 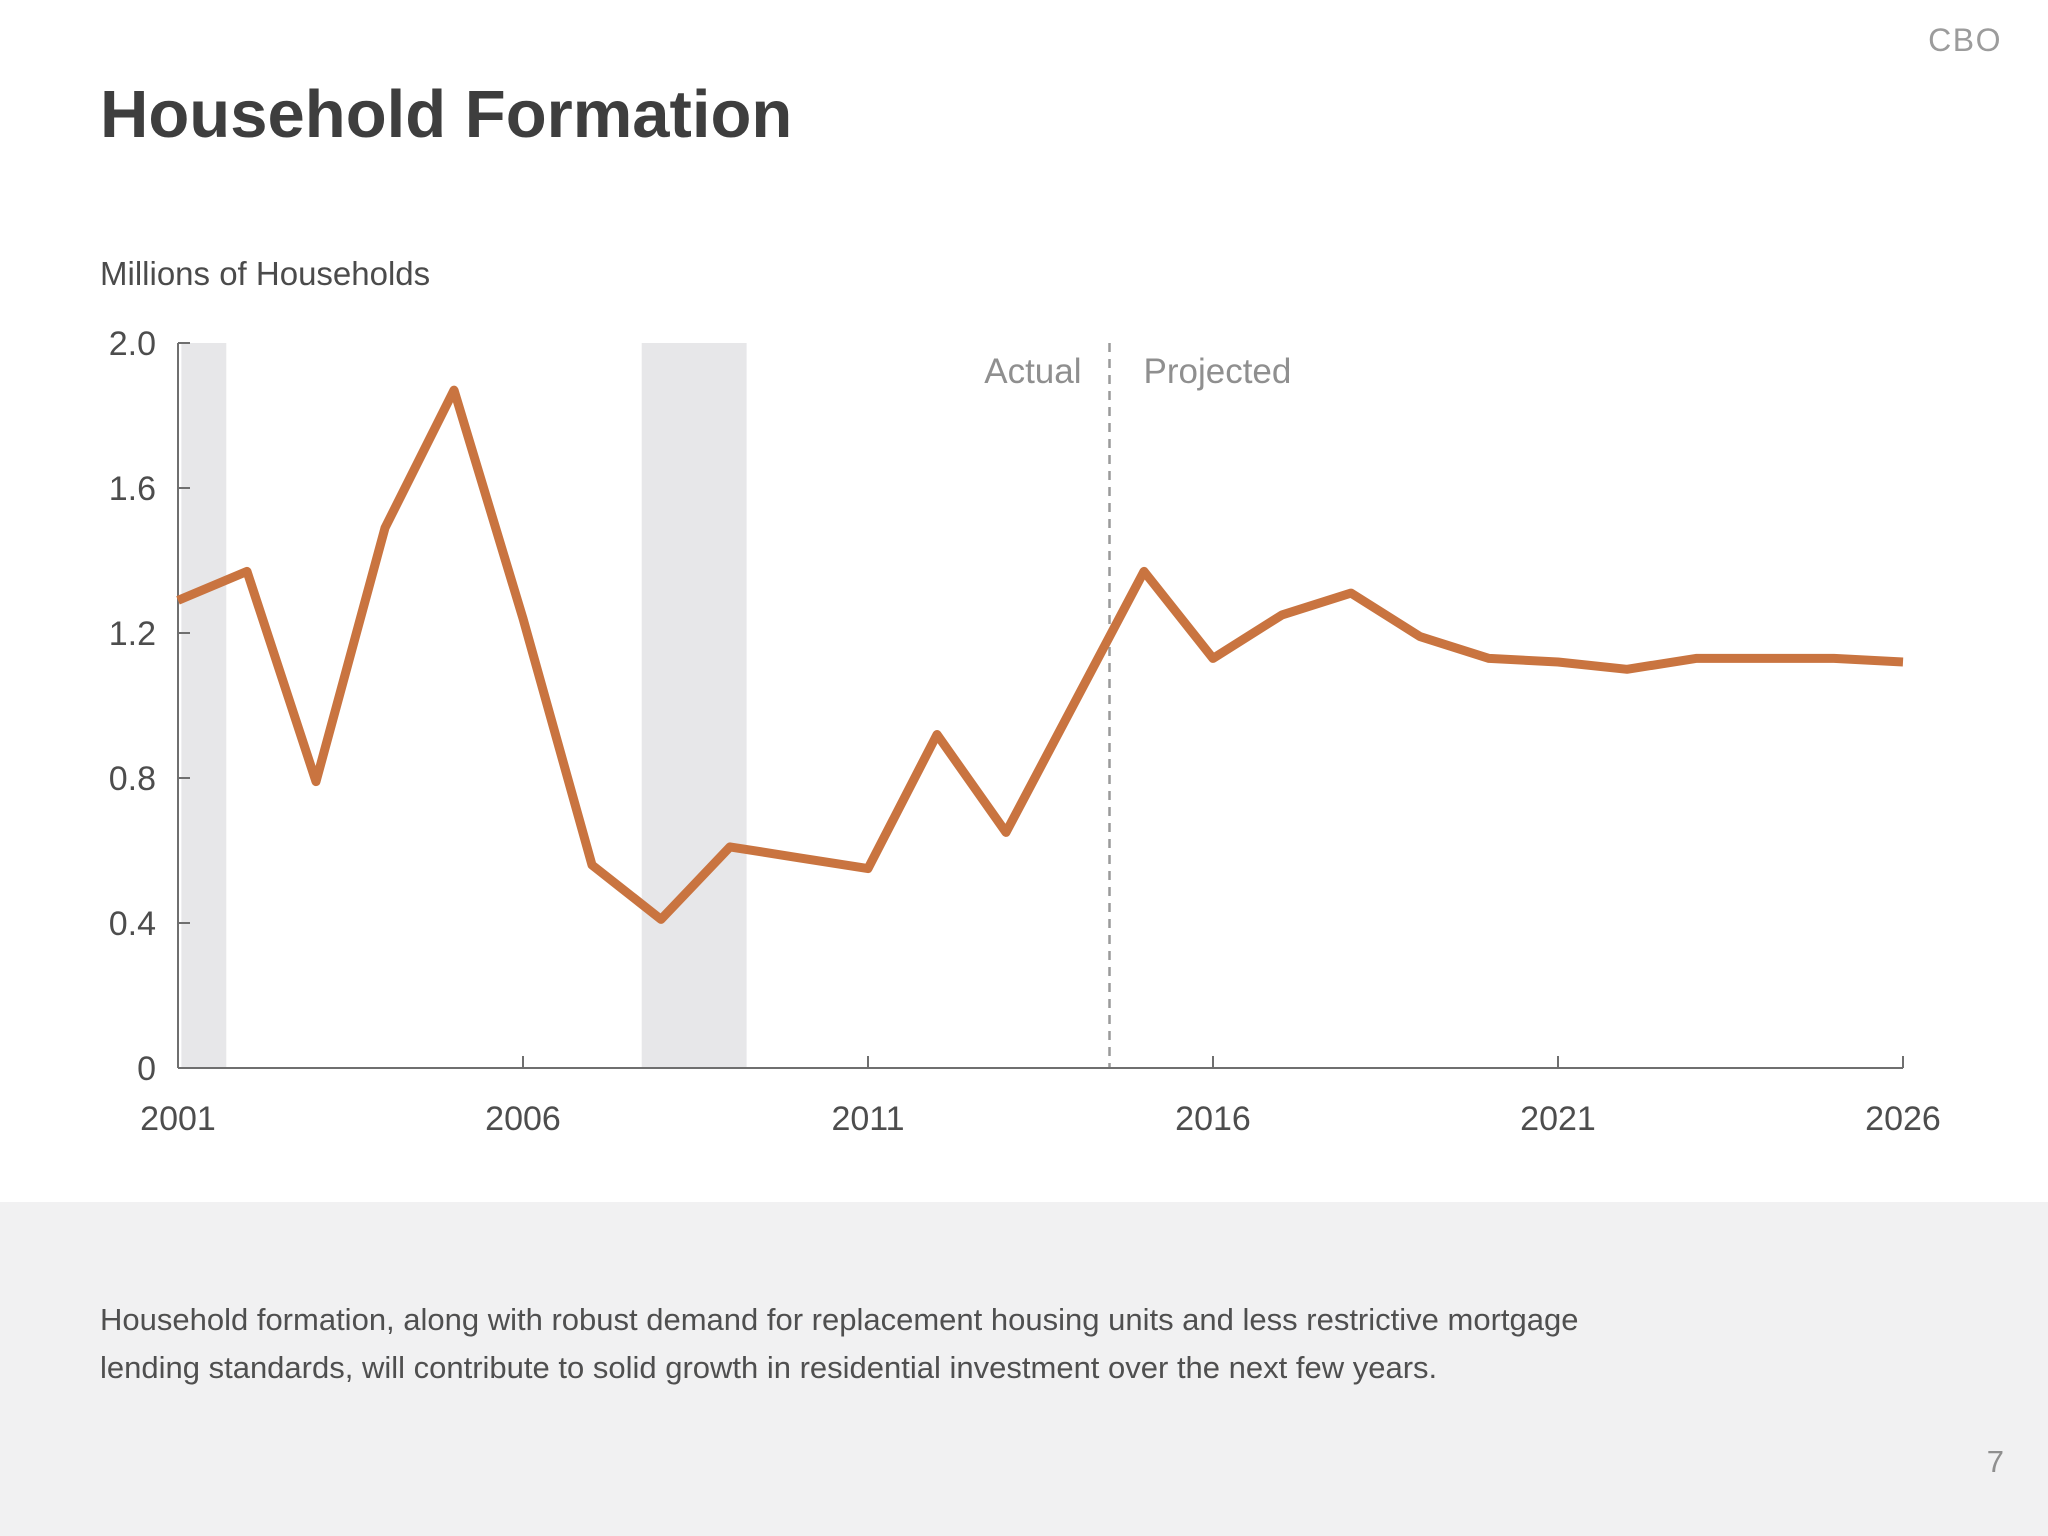 What do you see at coordinates (1903, 1119) in the screenshot?
I see `x-tick-label: 2026` at bounding box center [1903, 1119].